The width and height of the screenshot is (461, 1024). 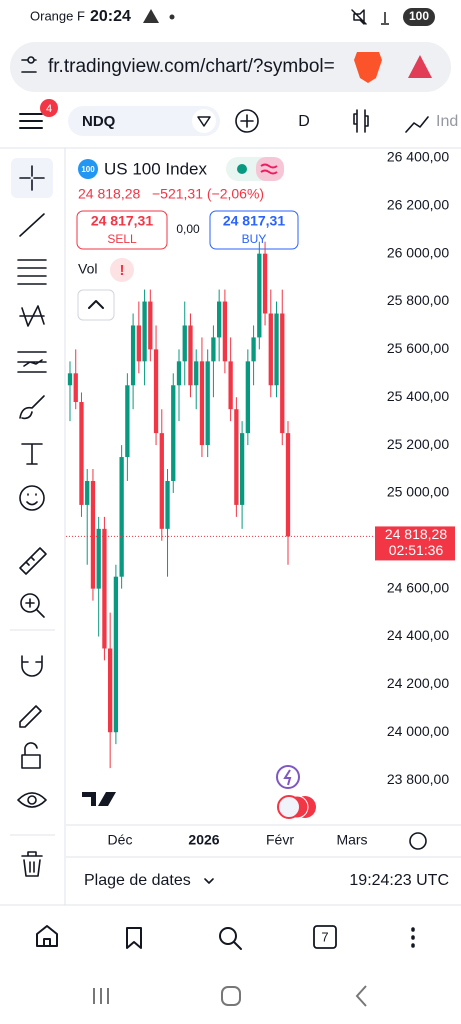 I want to click on signal, so click(x=385, y=18).